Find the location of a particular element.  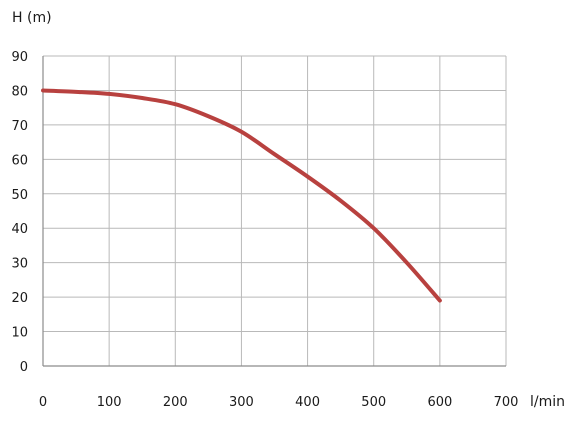

y-tick-label: 50 is located at coordinates (19, 195).